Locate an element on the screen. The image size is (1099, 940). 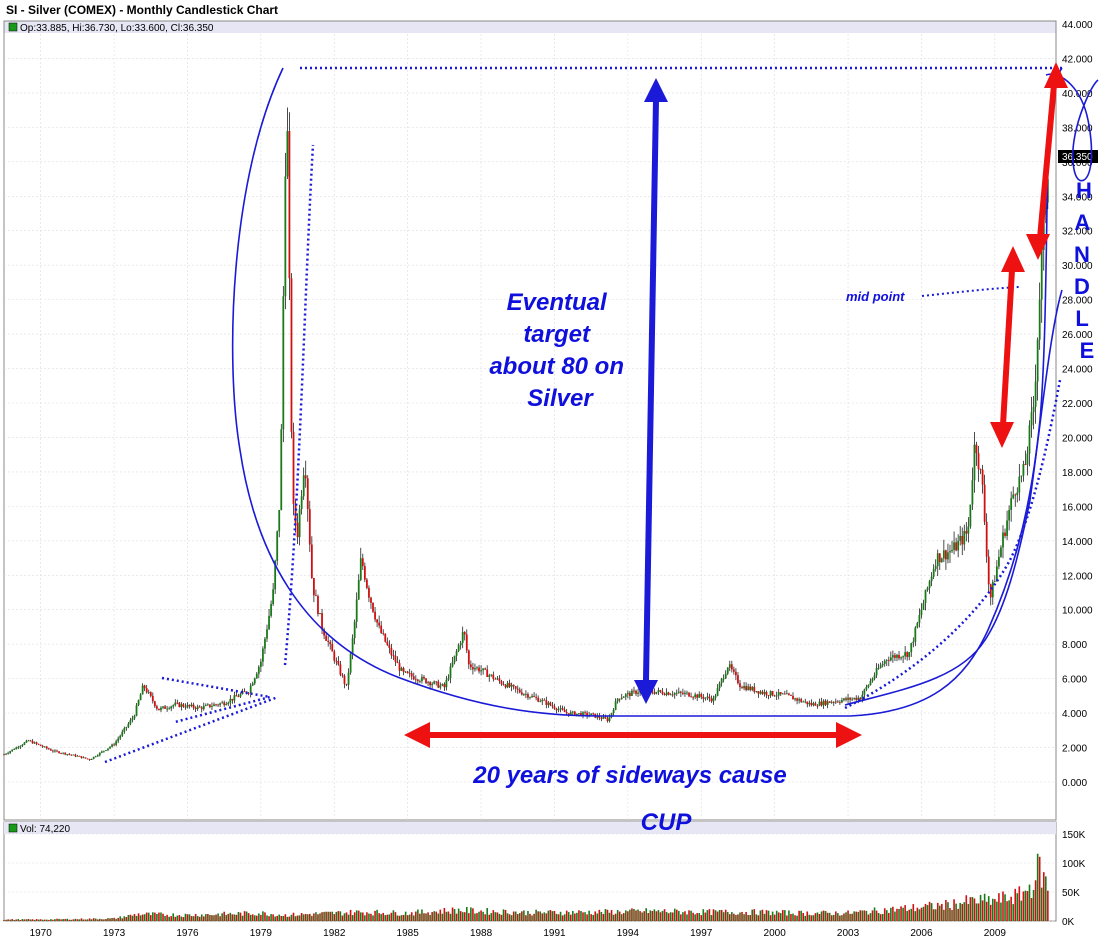
volume-series is located at coordinates (526, 887).